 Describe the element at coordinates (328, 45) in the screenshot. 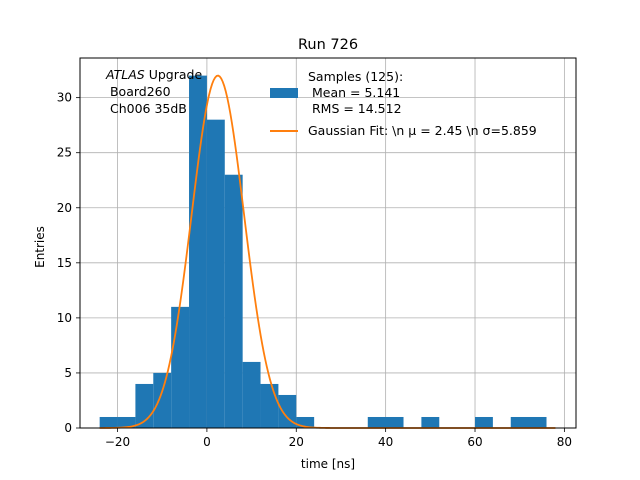

I see `chart-title: Run 726` at that location.